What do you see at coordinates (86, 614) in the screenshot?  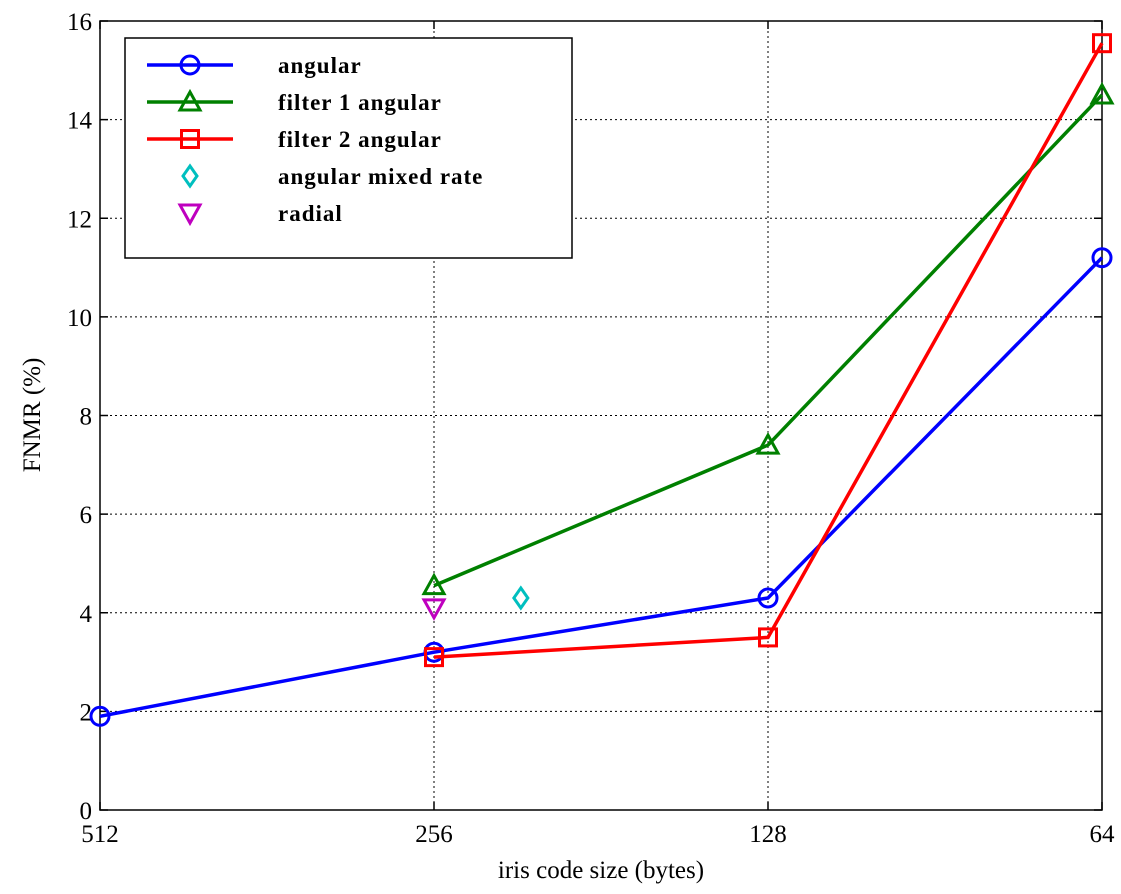 I see `y-tick-label: 4` at bounding box center [86, 614].